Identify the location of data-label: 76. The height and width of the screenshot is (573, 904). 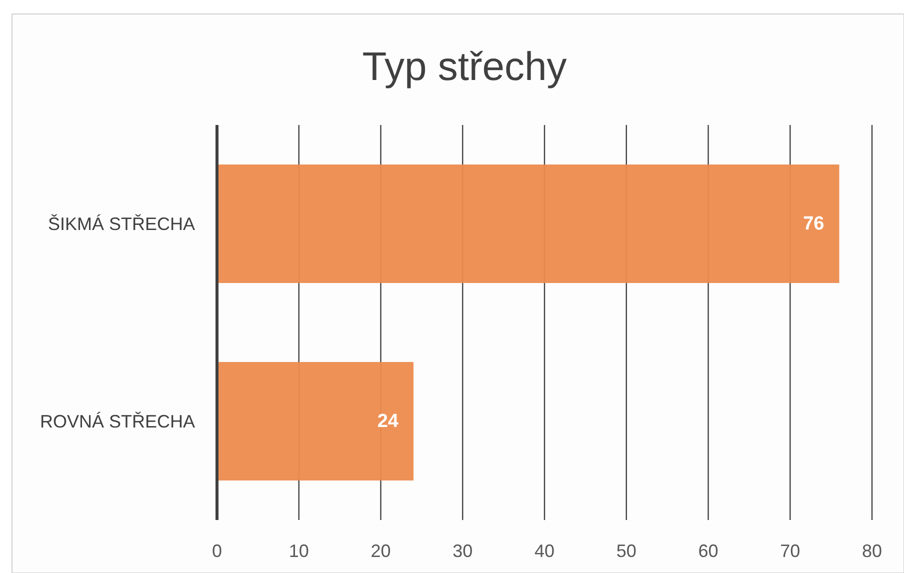
(813, 223).